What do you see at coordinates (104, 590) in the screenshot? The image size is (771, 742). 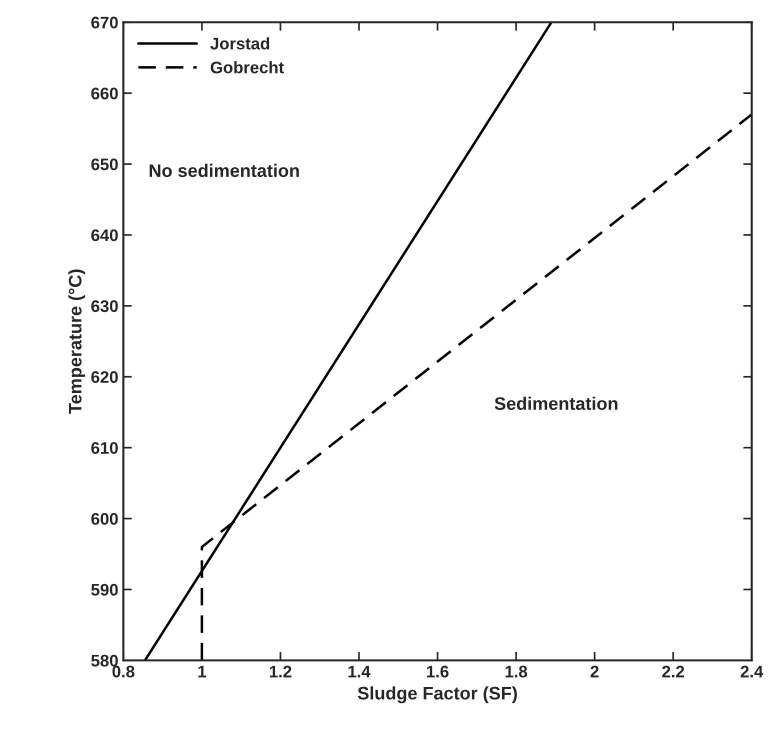 I see `y-tick-label: 590` at bounding box center [104, 590].